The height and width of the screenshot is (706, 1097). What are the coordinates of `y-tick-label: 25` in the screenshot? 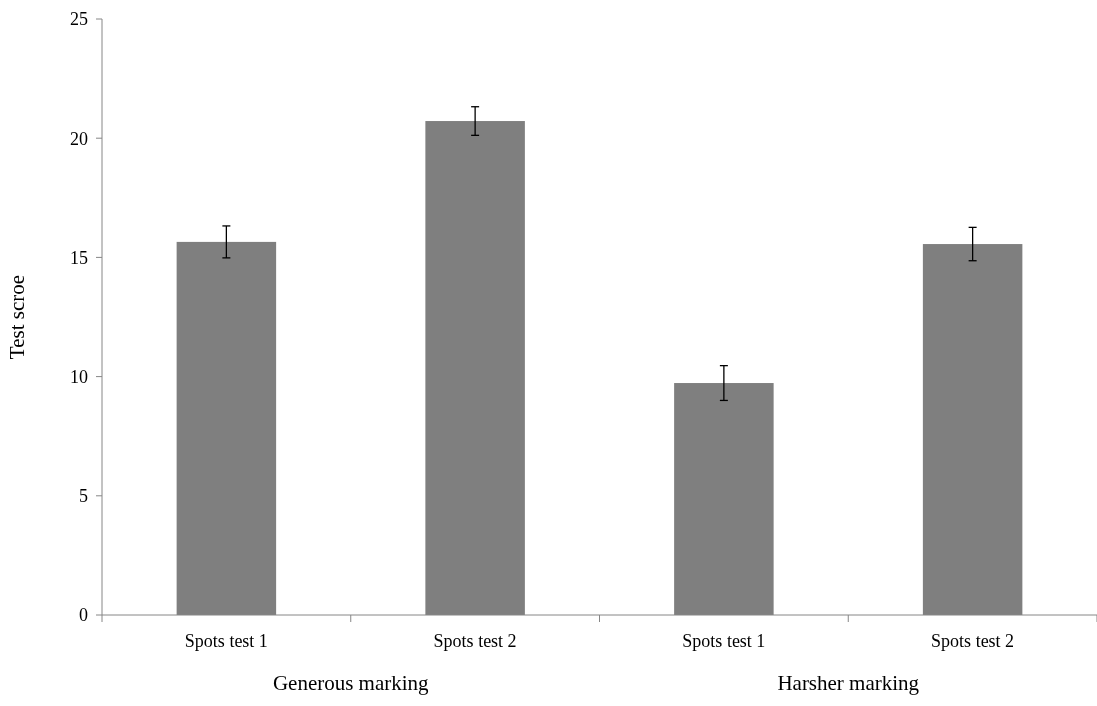 It's located at (79, 19).